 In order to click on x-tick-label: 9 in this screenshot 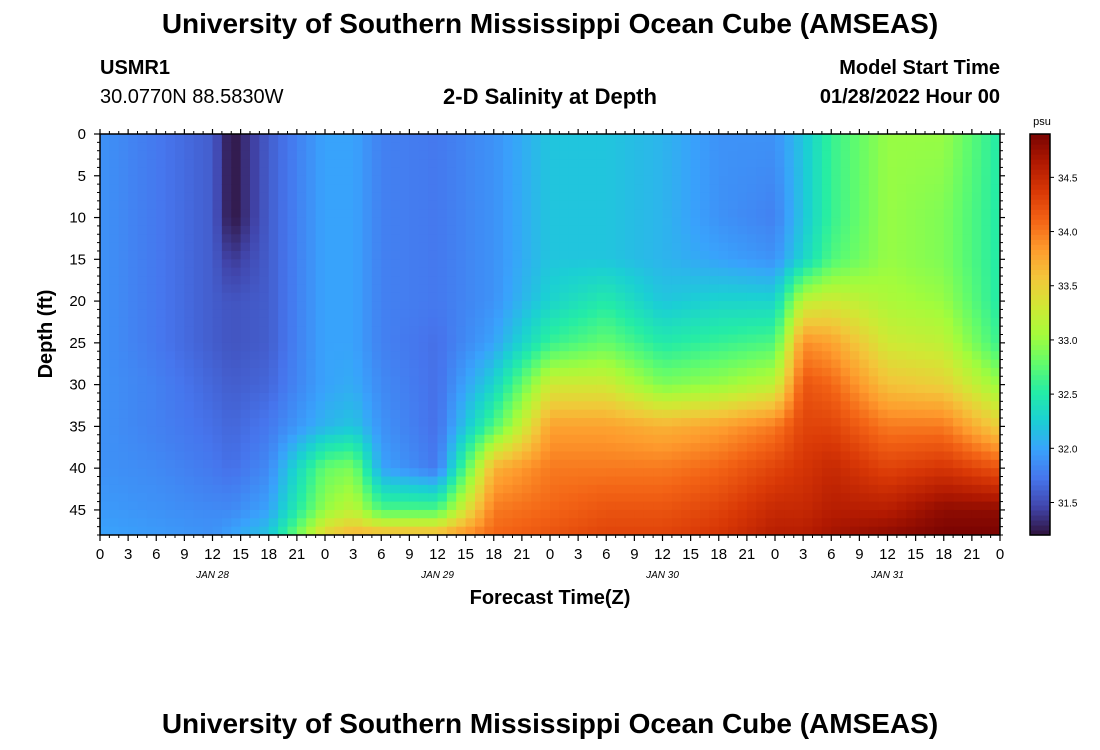, I will do `click(634, 554)`.